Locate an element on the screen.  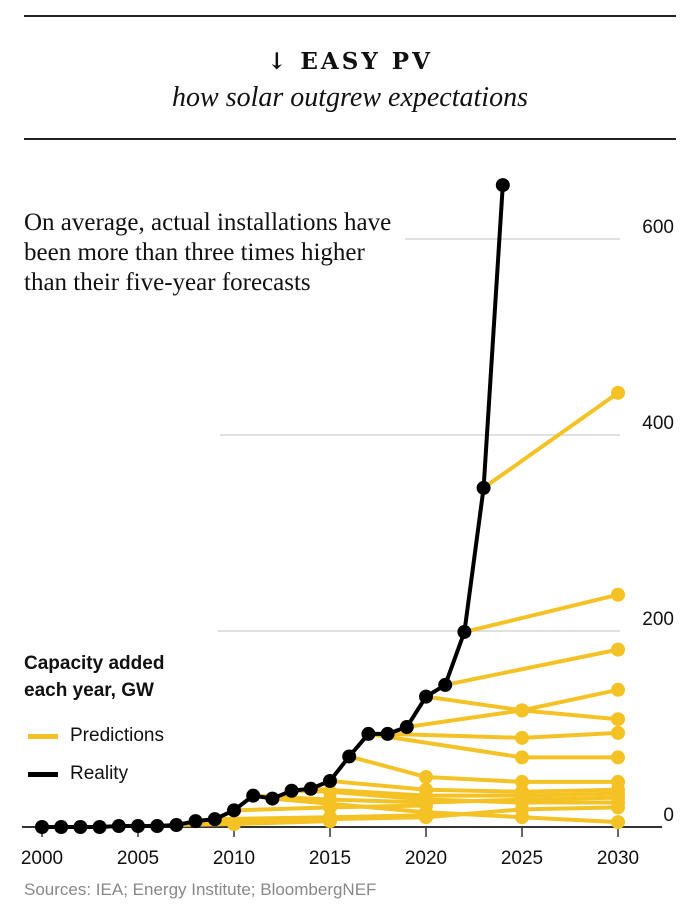
x-tick-label: 2010 is located at coordinates (234, 858).